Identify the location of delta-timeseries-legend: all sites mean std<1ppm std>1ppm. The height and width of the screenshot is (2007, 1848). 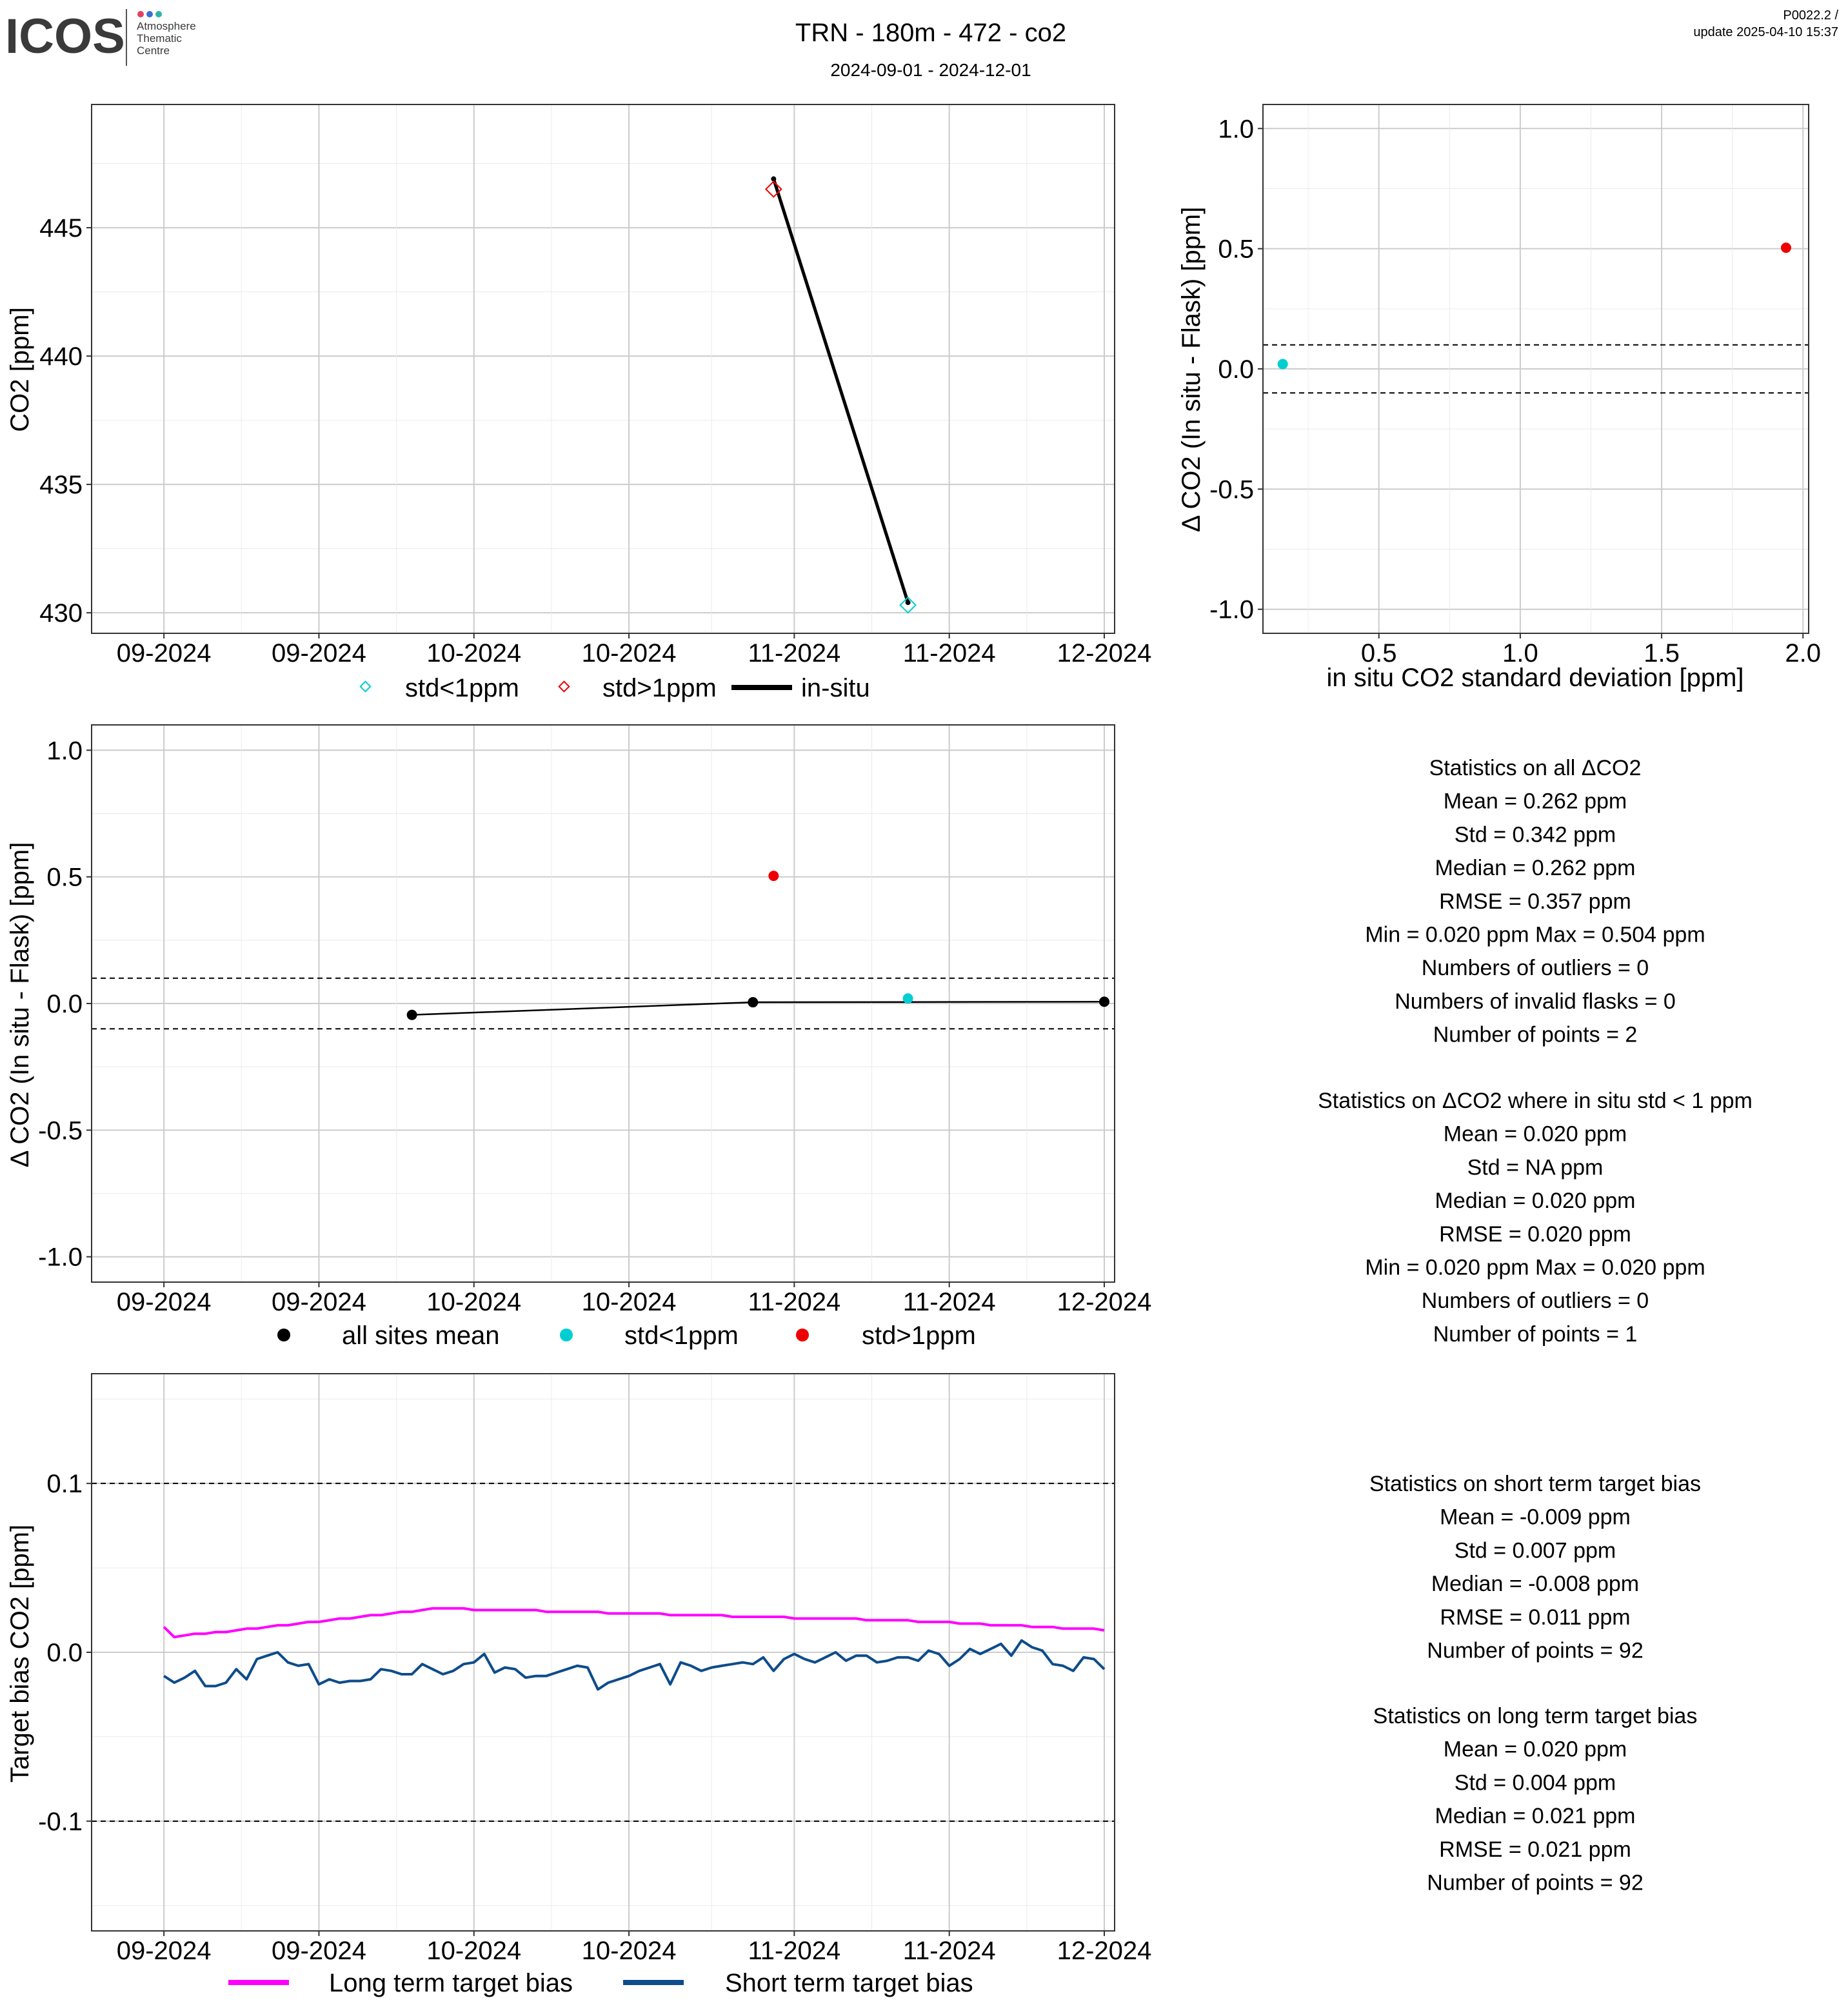
(626, 1335).